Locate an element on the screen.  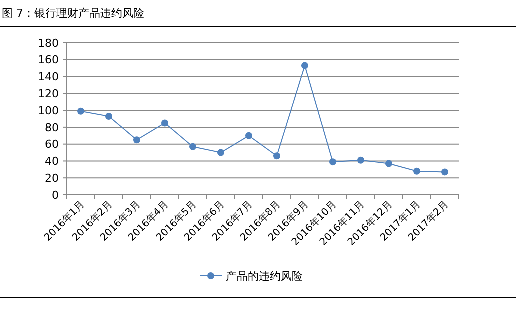
y-tick-label: 0 is located at coordinates (55, 195).